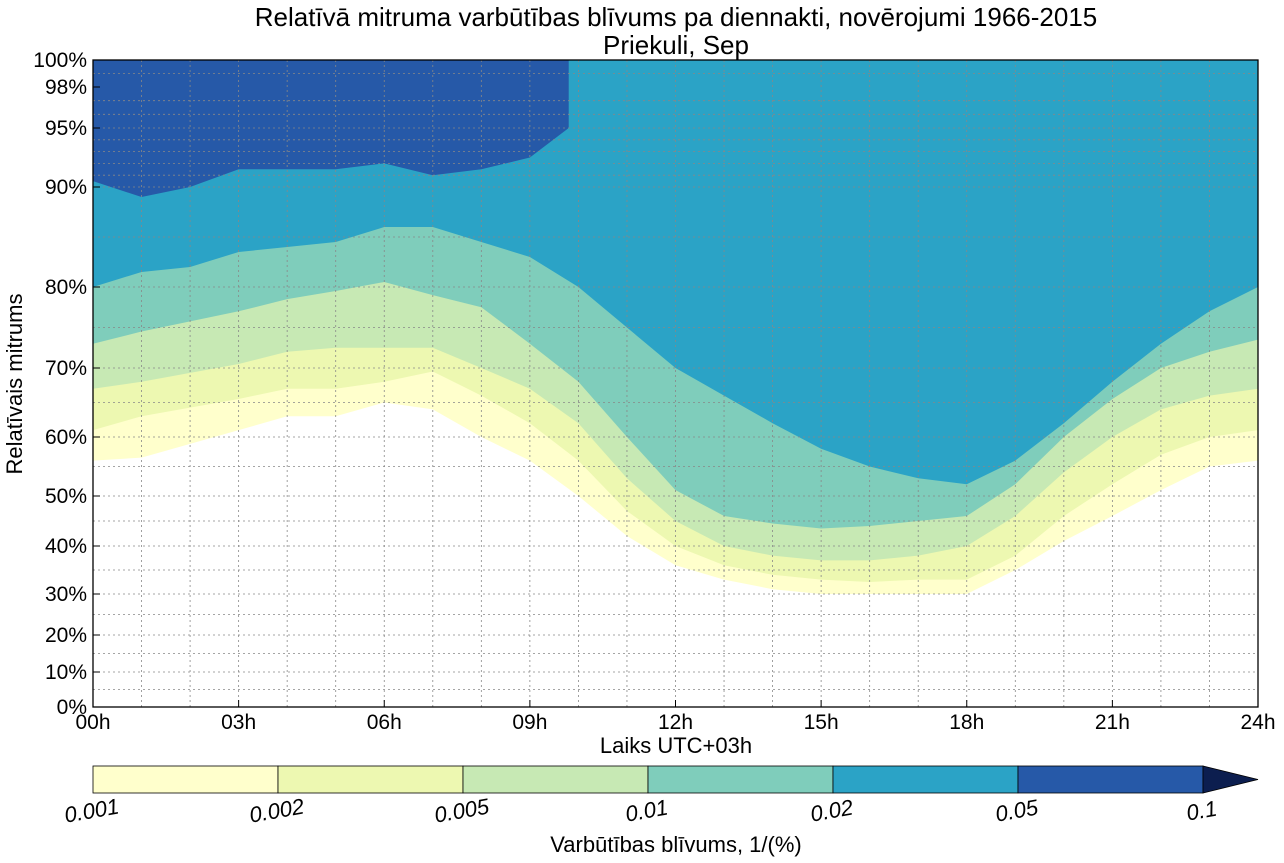 The width and height of the screenshot is (1284, 863). What do you see at coordinates (92, 722) in the screenshot?
I see `x-tick-label: 00h` at bounding box center [92, 722].